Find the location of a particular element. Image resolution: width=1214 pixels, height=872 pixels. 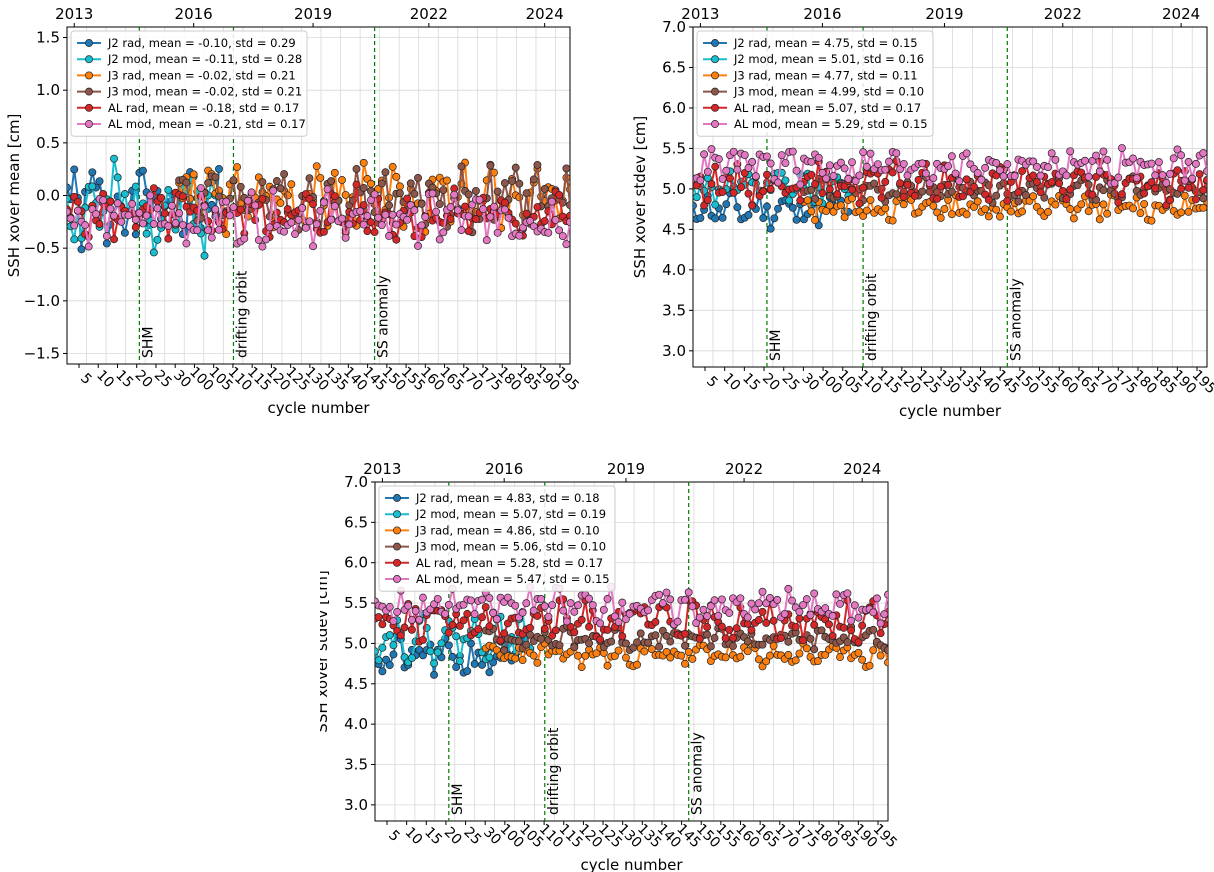

legend-entry: AL mod, mean = 5.29, std = 0.15 is located at coordinates (831, 124).